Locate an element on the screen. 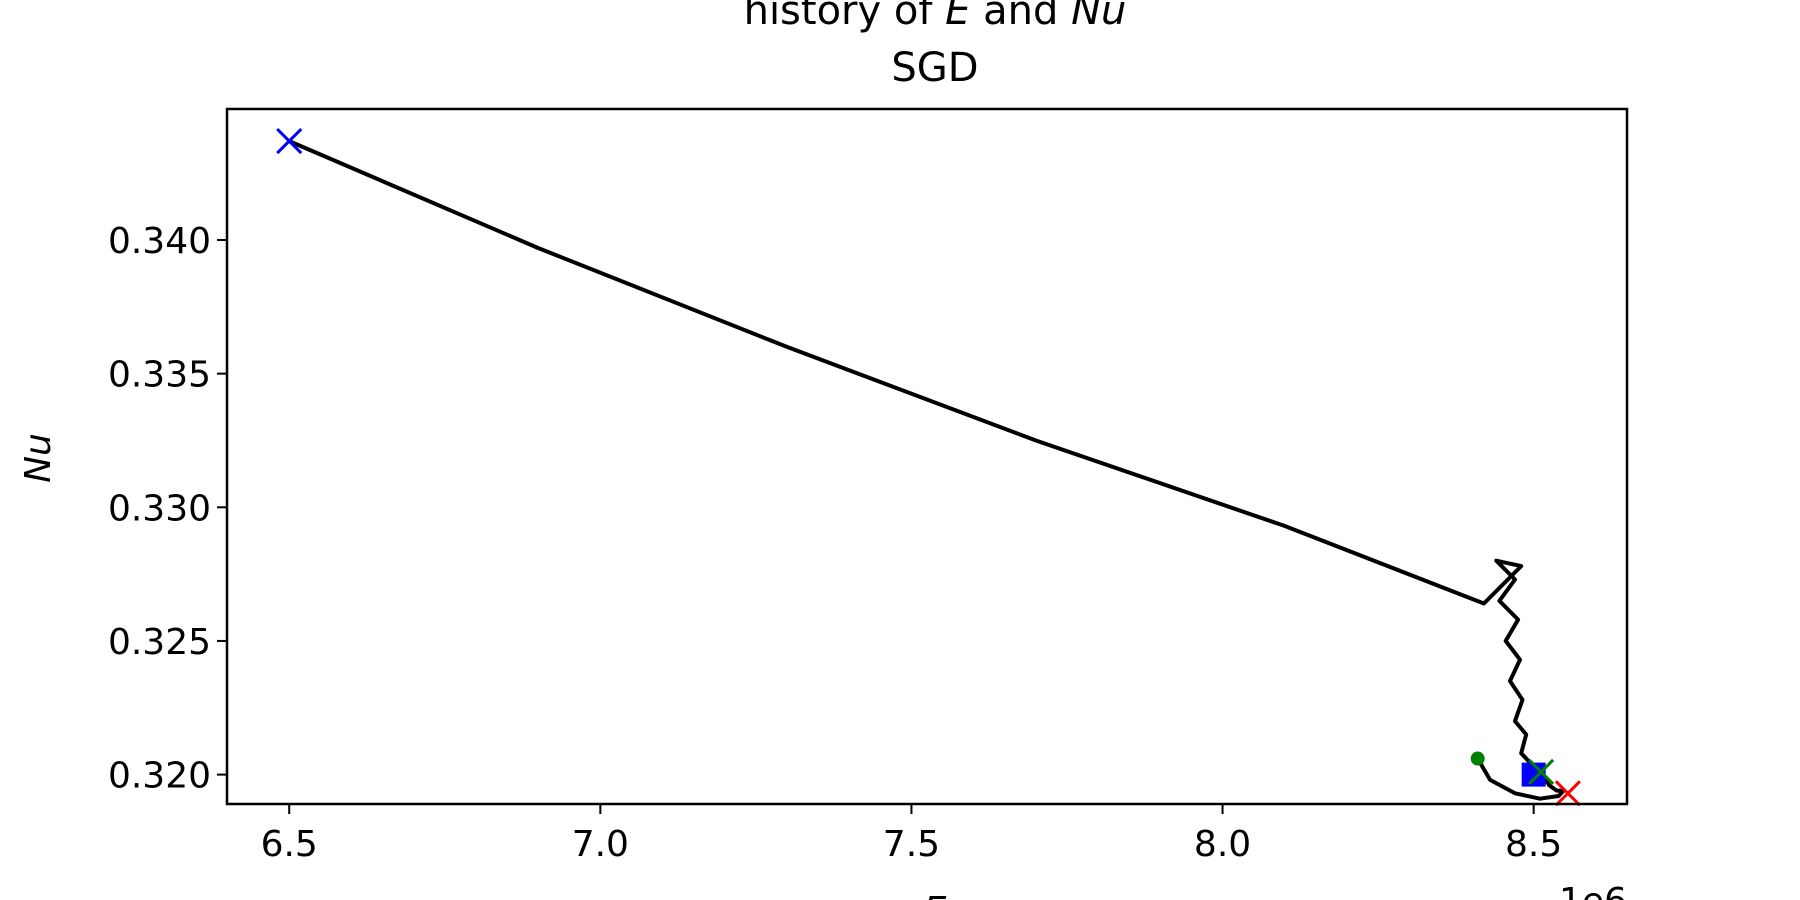 The height and width of the screenshot is (900, 1800). x-axis-label: E is located at coordinates (935, 895).